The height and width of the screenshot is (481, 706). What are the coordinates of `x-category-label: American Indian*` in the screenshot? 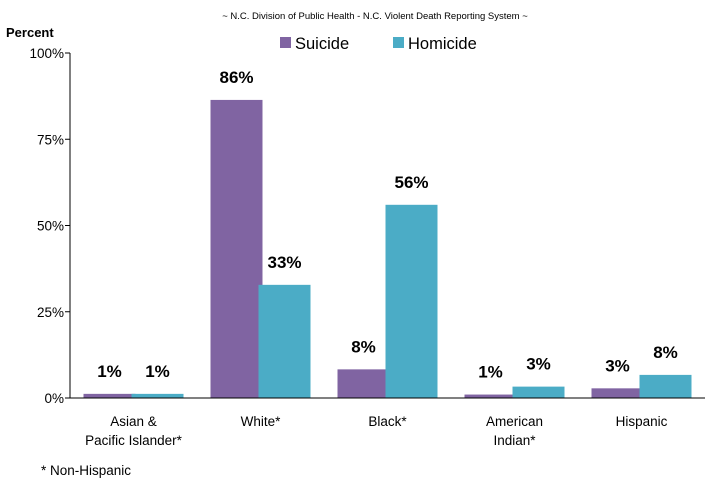 It's located at (514, 431).